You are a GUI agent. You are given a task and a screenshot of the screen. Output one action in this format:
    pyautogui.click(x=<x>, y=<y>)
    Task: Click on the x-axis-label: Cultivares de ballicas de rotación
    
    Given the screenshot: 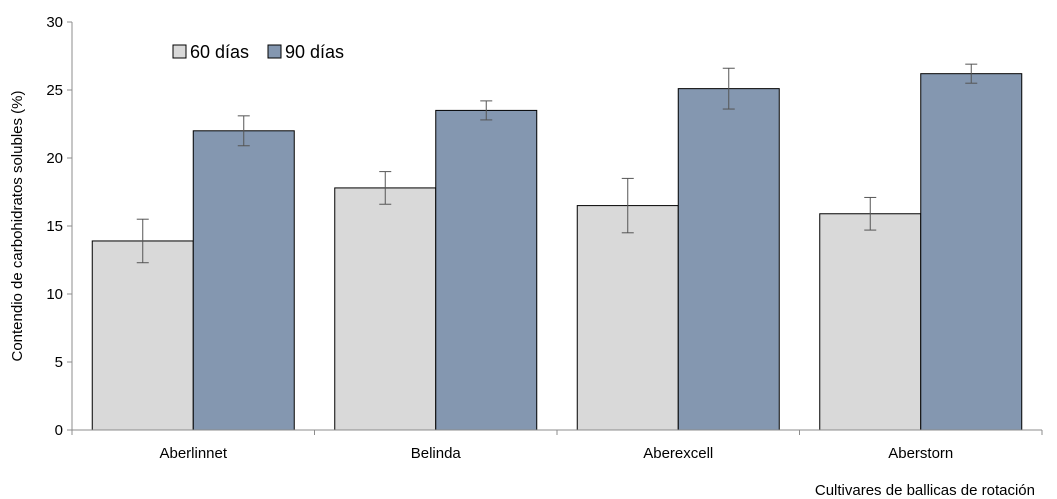 What is the action you would take?
    pyautogui.click(x=925, y=490)
    